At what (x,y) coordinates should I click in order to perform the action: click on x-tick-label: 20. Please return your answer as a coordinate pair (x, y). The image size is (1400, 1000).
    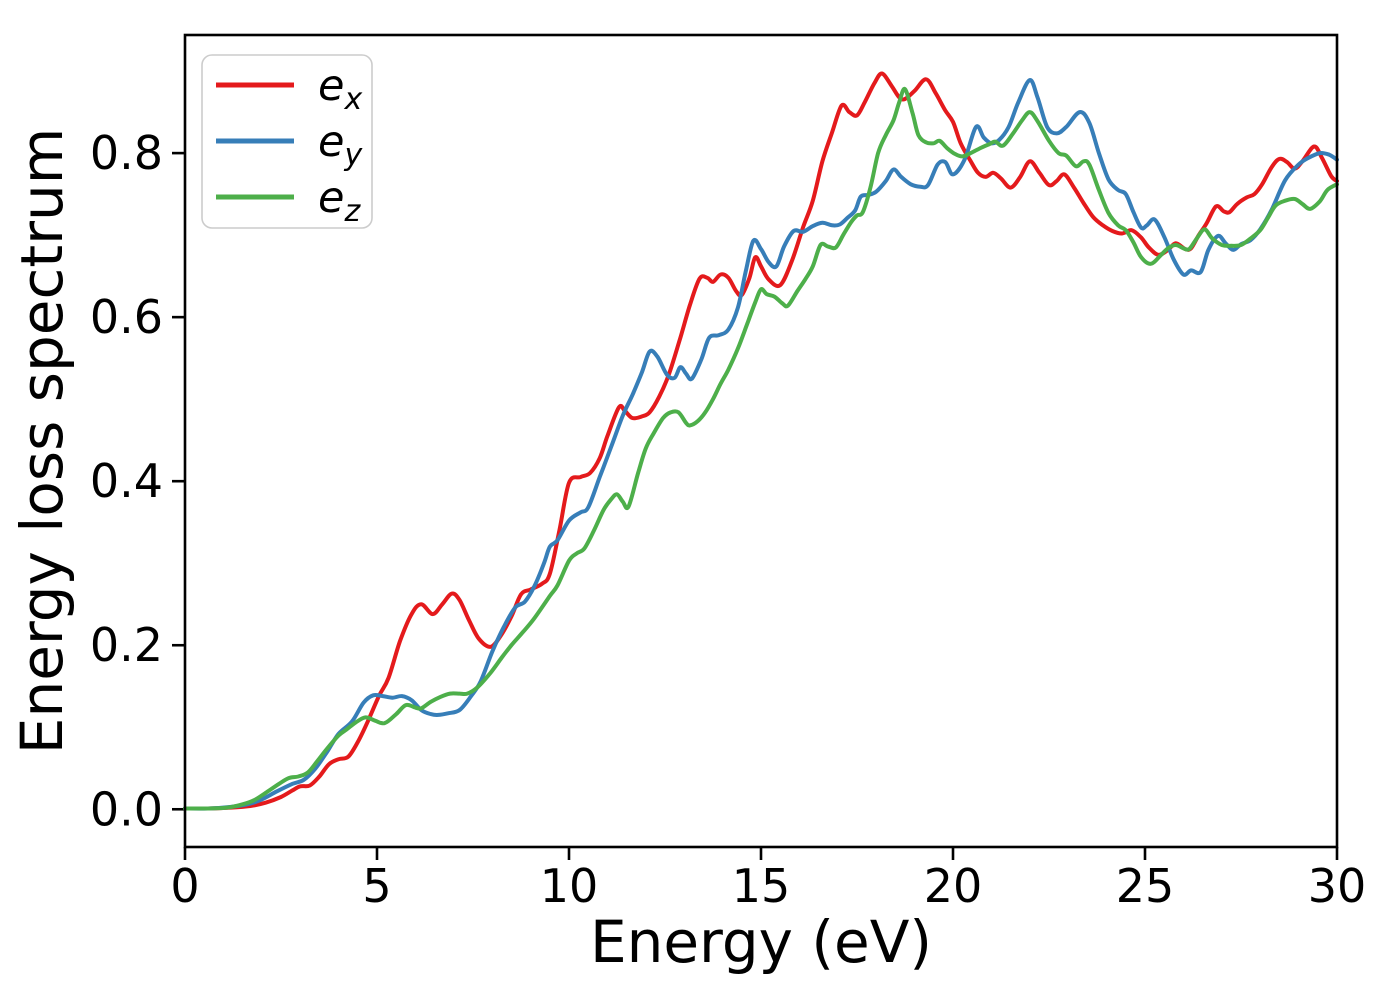
    Looking at the image, I should click on (953, 886).